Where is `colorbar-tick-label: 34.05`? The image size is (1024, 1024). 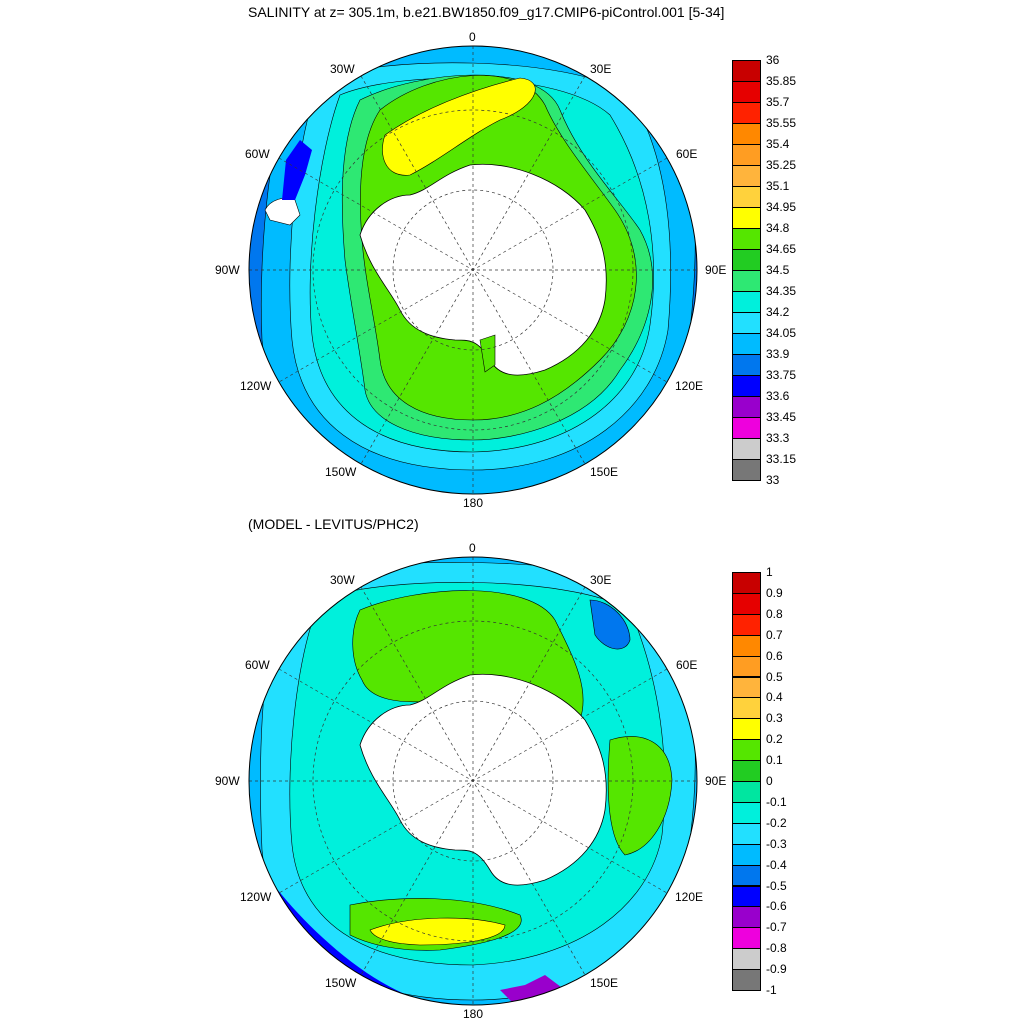
colorbar-tick-label: 34.05 is located at coordinates (781, 333).